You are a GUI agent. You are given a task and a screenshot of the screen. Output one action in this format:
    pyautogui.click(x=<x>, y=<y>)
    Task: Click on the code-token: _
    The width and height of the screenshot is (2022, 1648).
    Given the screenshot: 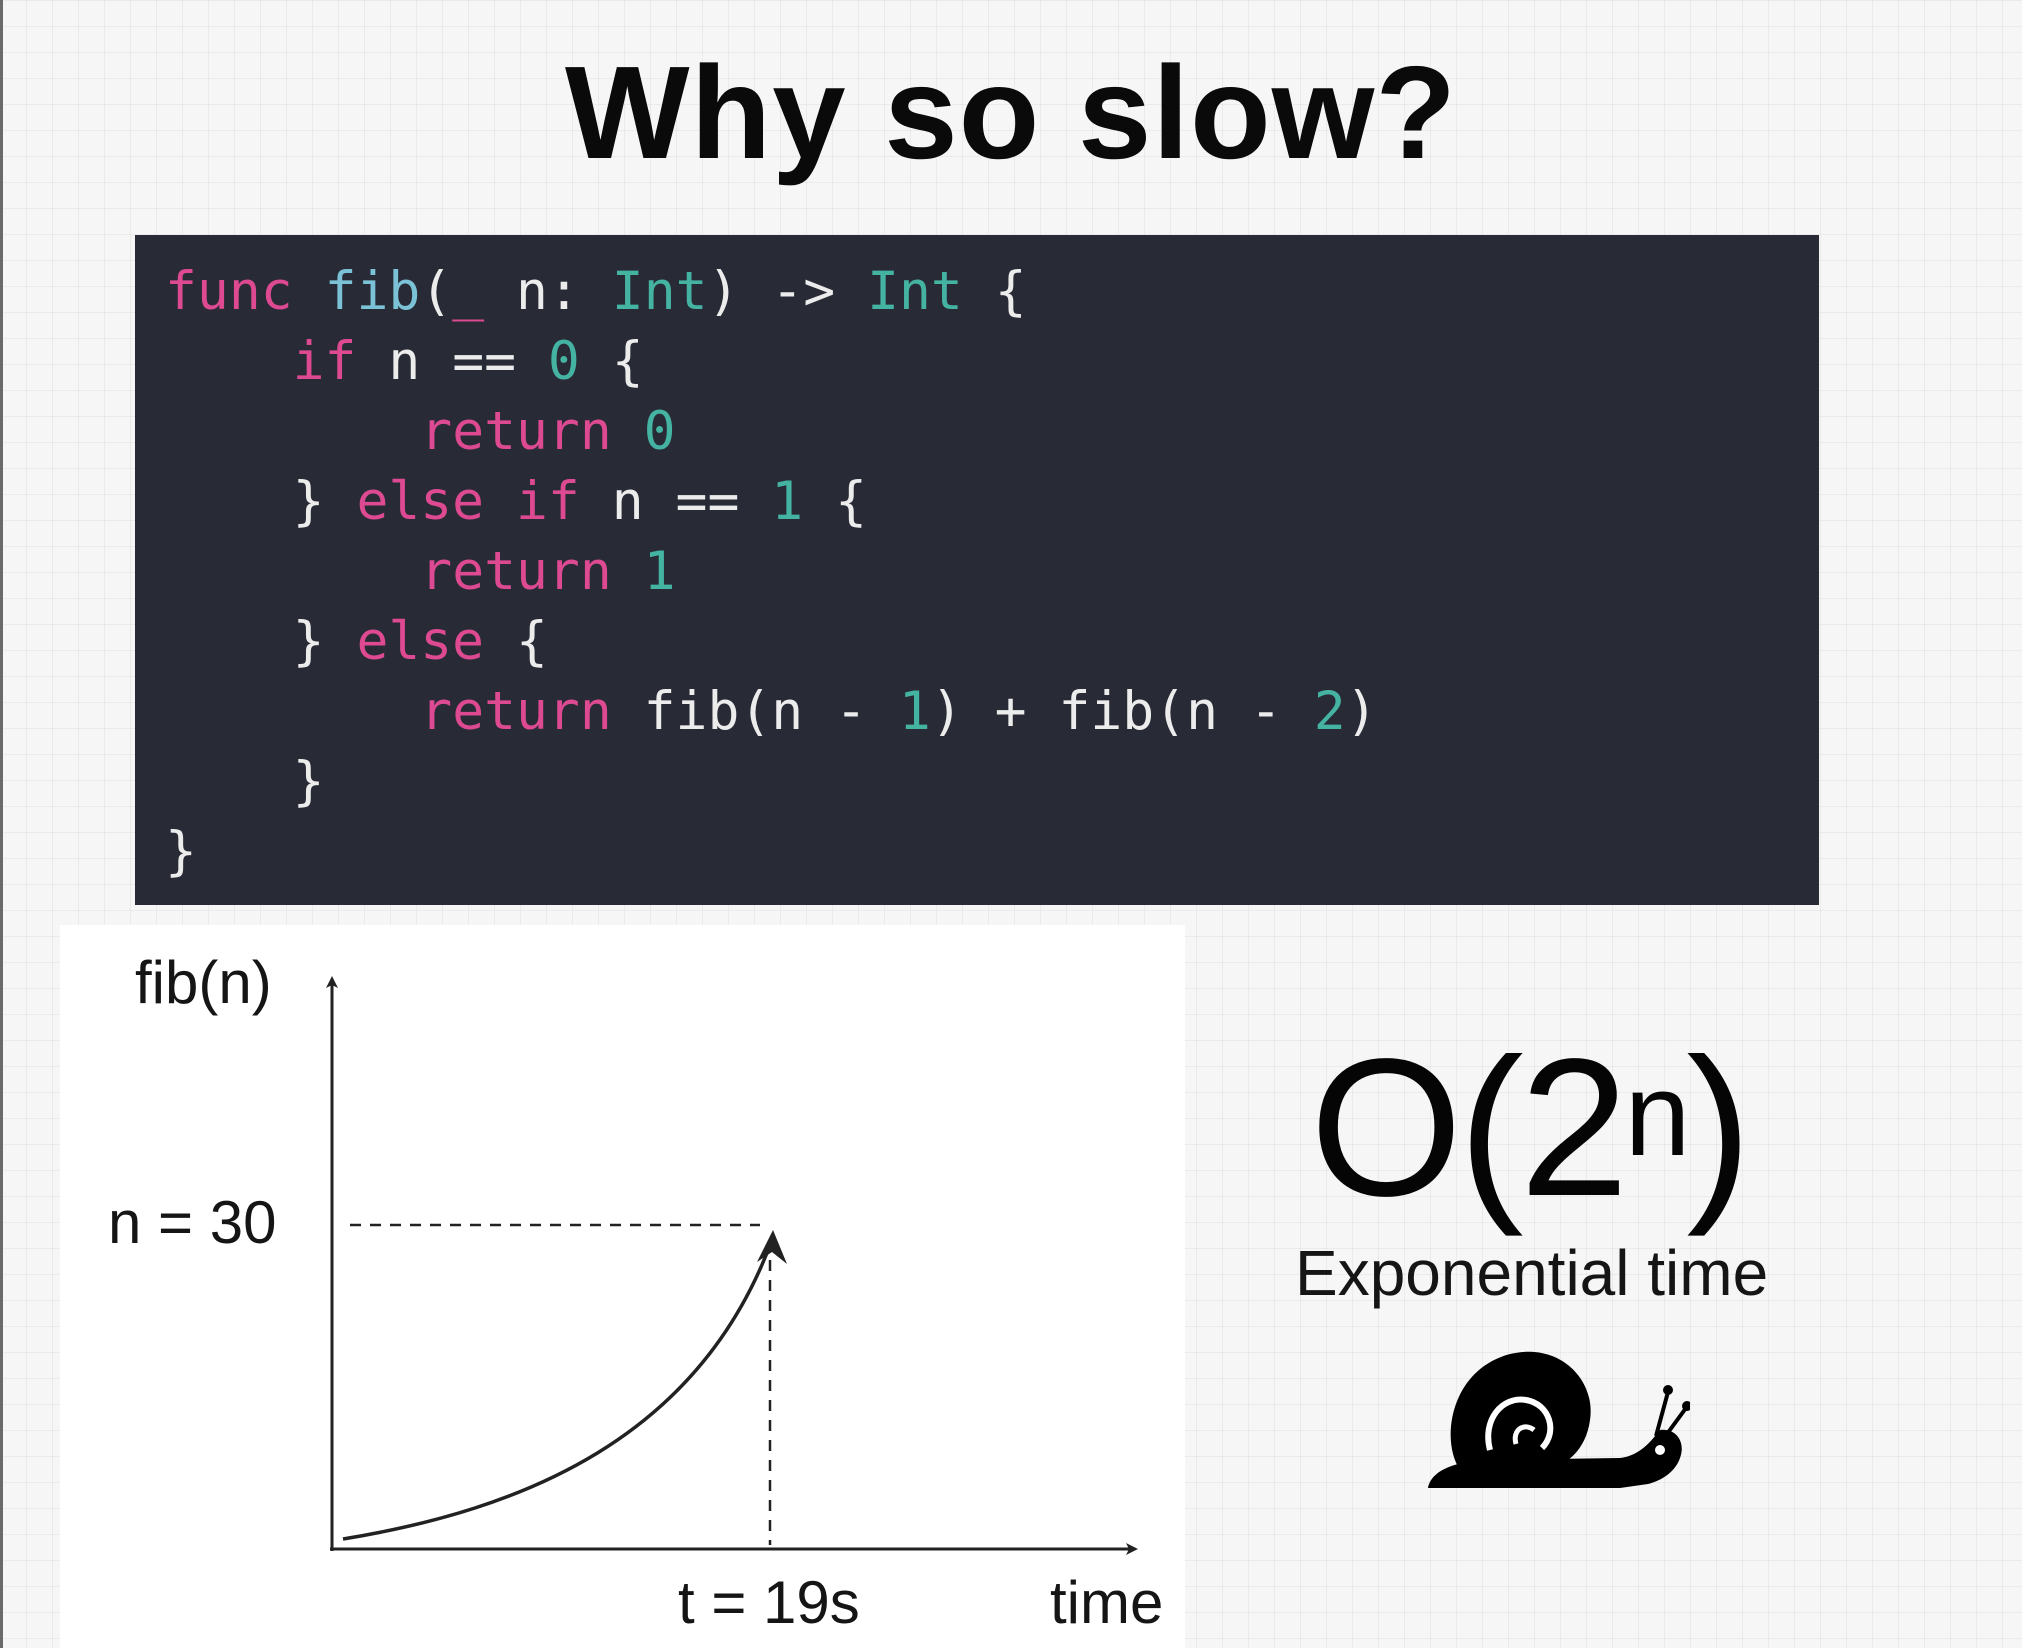 What is the action you would take?
    pyautogui.click(x=468, y=291)
    